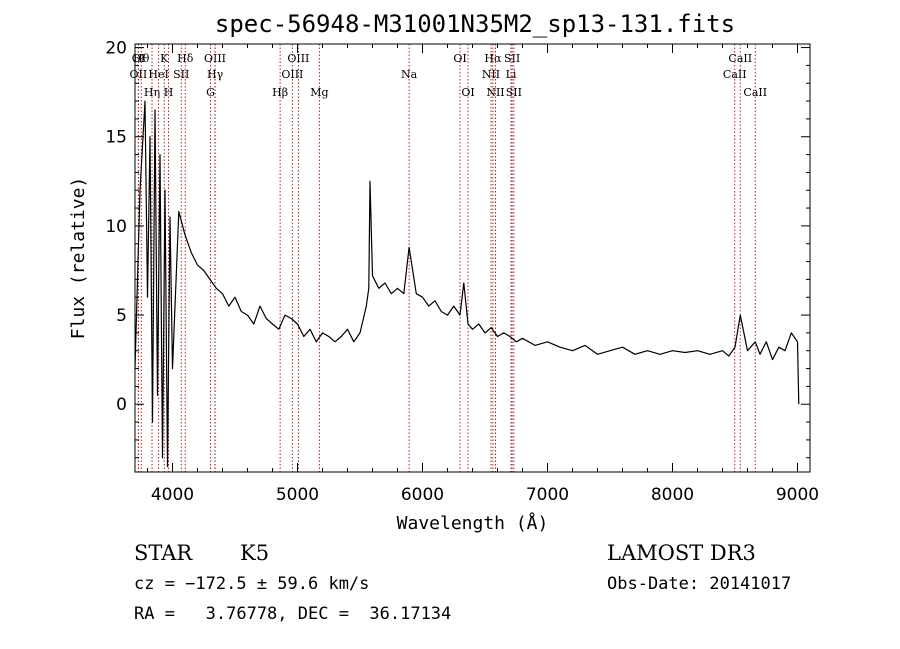  What do you see at coordinates (116, 138) in the screenshot?
I see `y-tick-label-15: 15` at bounding box center [116, 138].